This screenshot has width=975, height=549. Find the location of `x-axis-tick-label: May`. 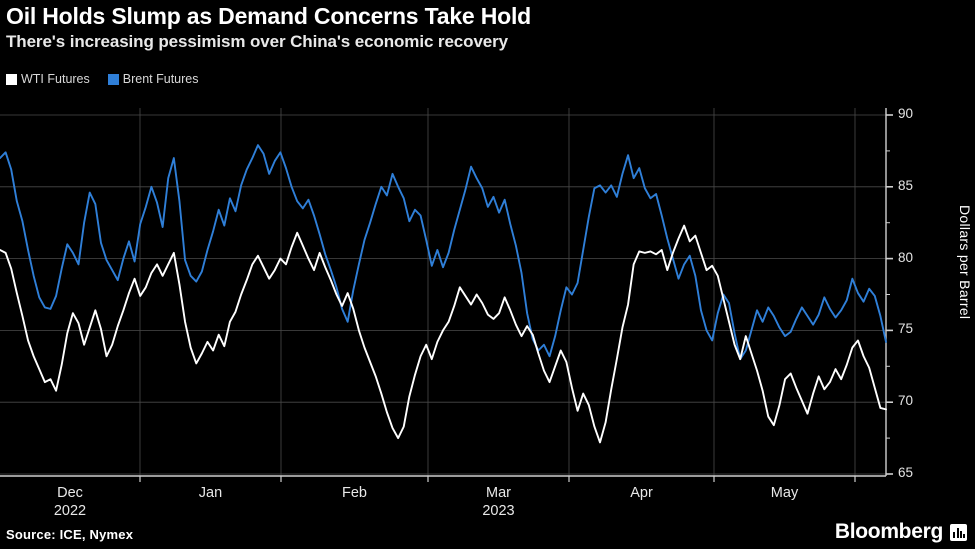

x-axis-tick-label: May is located at coordinates (785, 493).